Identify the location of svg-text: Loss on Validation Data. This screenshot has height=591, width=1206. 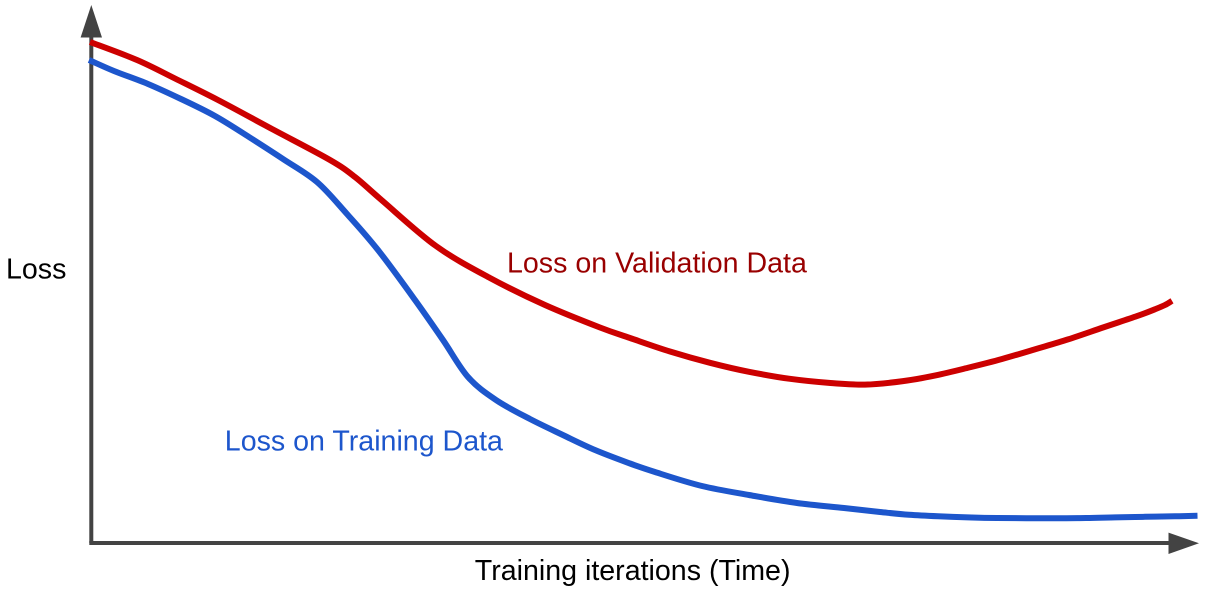
(657, 264).